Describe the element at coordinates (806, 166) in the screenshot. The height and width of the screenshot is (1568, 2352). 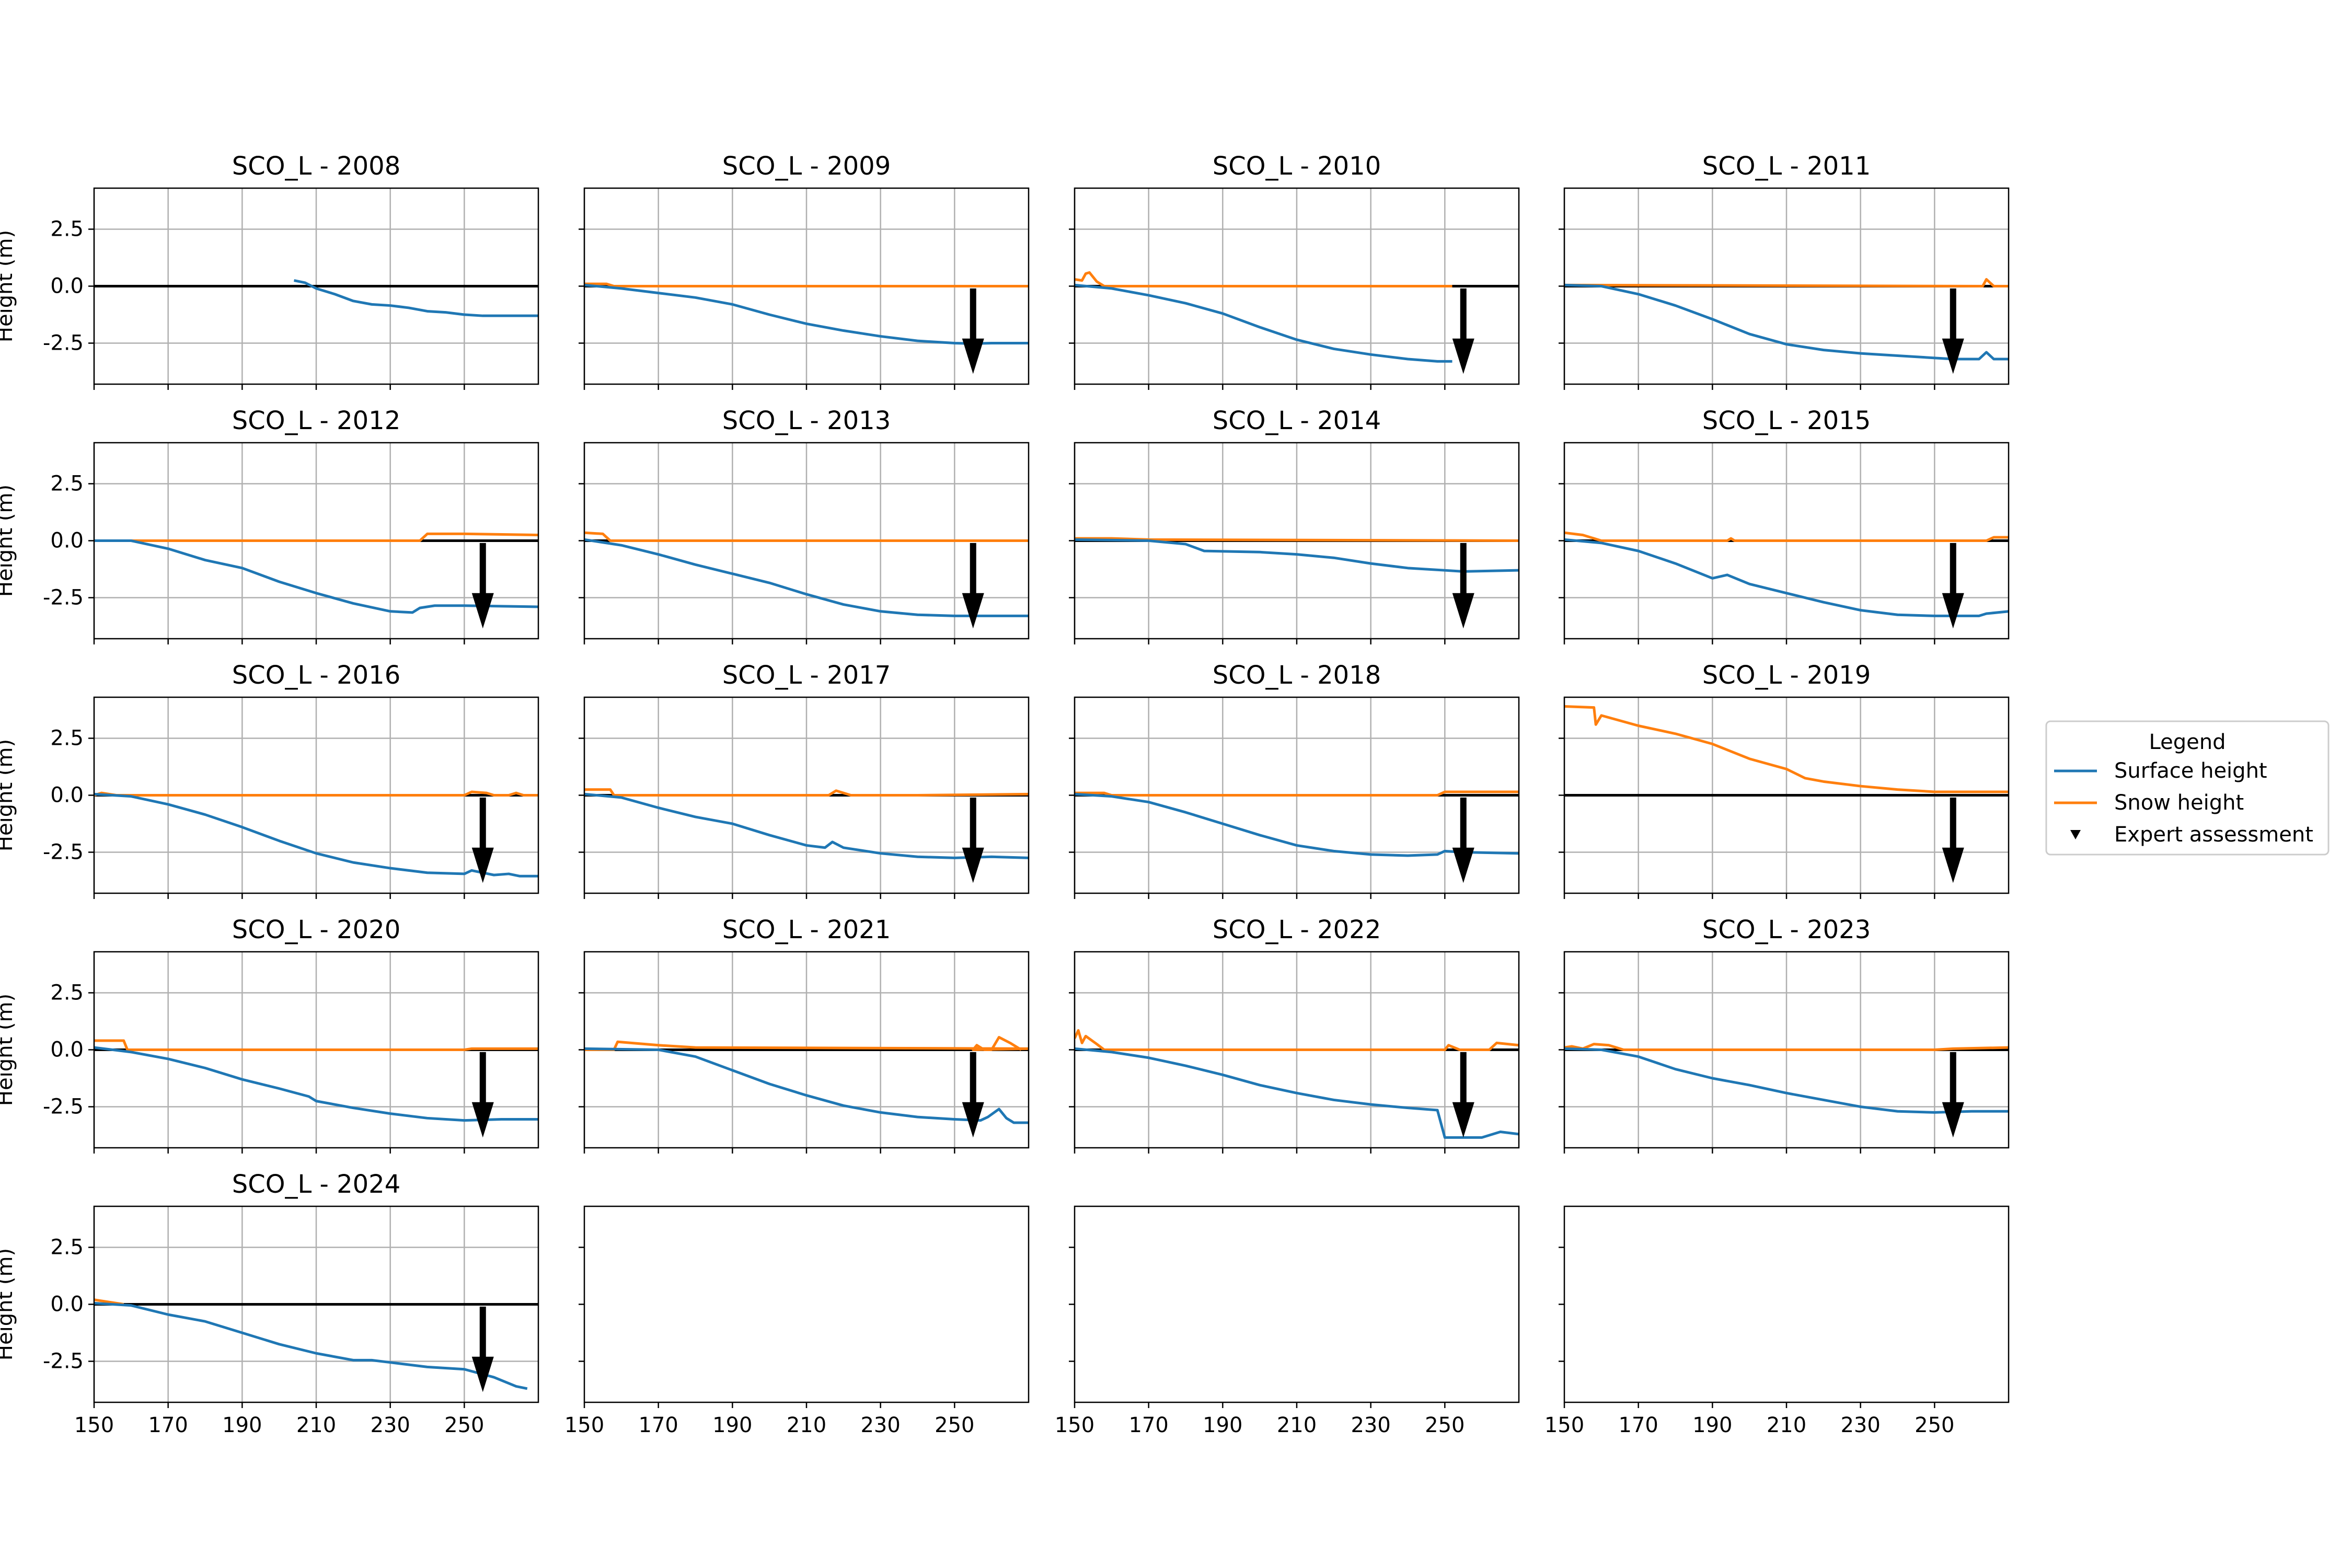
I see `panel-title: SCO_L - 2009` at that location.